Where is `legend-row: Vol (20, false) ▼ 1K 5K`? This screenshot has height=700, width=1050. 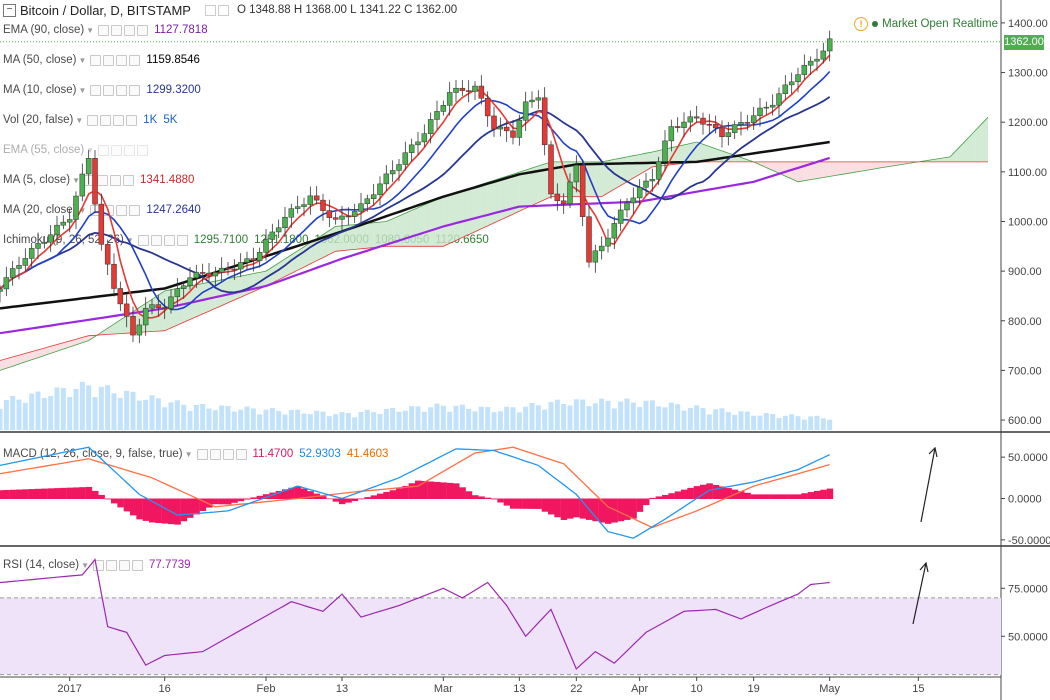
legend-row: Vol (20, false) ▼ 1K 5K is located at coordinates (91, 120).